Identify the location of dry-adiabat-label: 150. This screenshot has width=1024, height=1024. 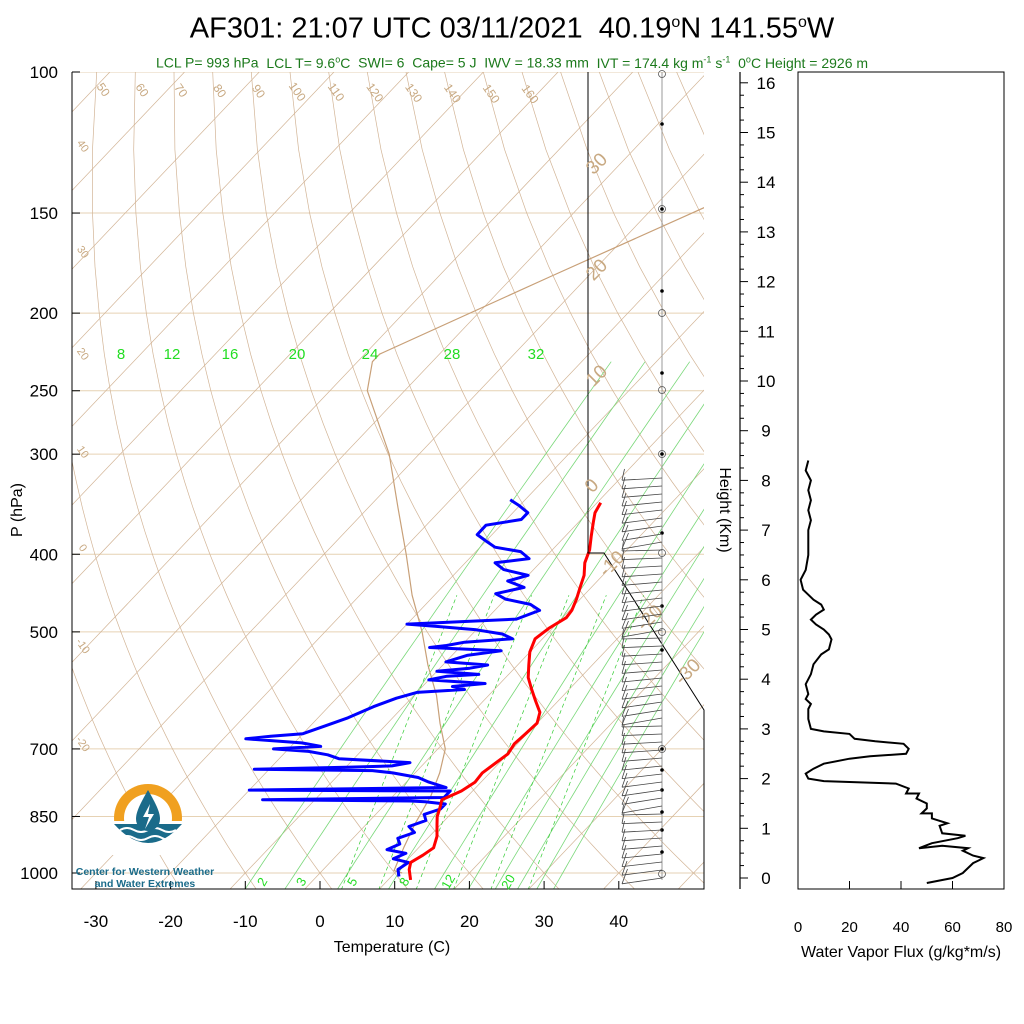
(491, 93).